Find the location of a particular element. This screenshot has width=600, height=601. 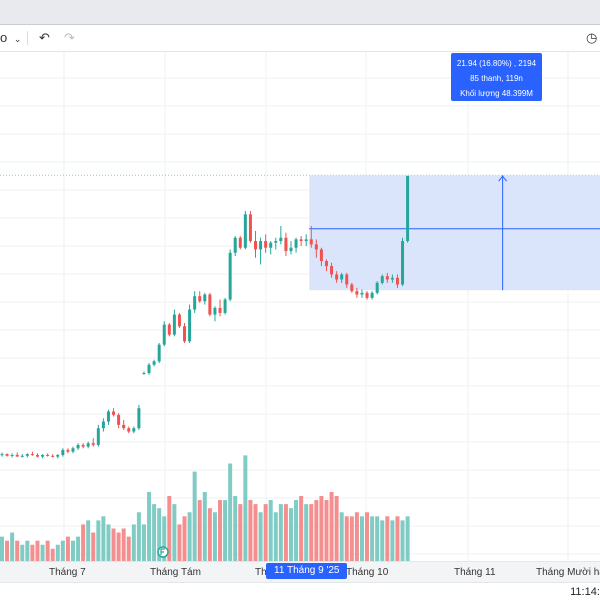

markers is located at coordinates (163, 552).